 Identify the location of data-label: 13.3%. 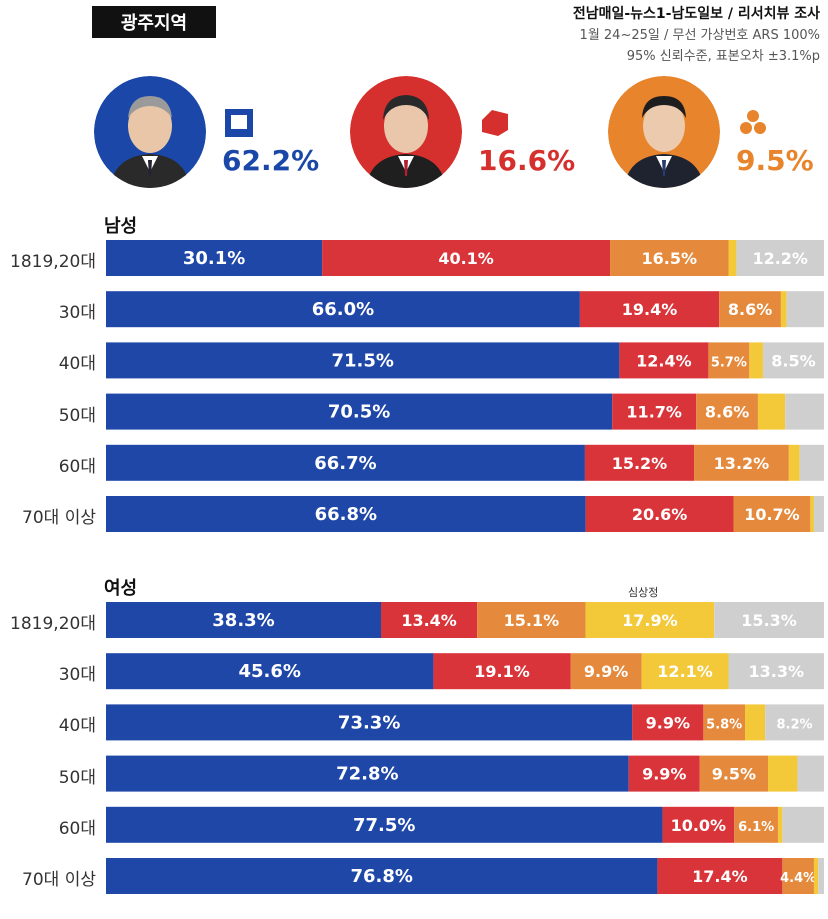
(776, 671).